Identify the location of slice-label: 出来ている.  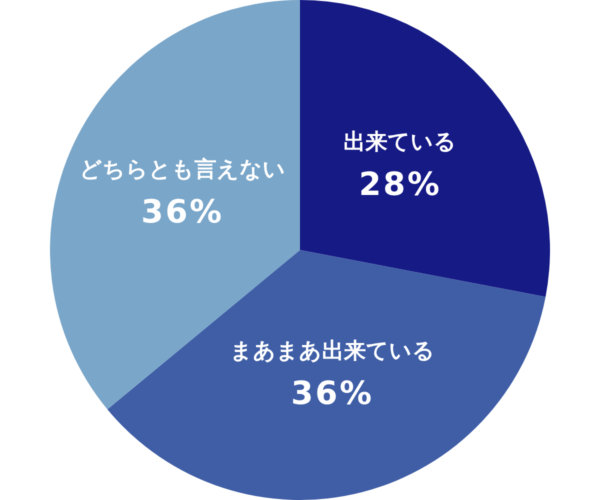
(400, 143).